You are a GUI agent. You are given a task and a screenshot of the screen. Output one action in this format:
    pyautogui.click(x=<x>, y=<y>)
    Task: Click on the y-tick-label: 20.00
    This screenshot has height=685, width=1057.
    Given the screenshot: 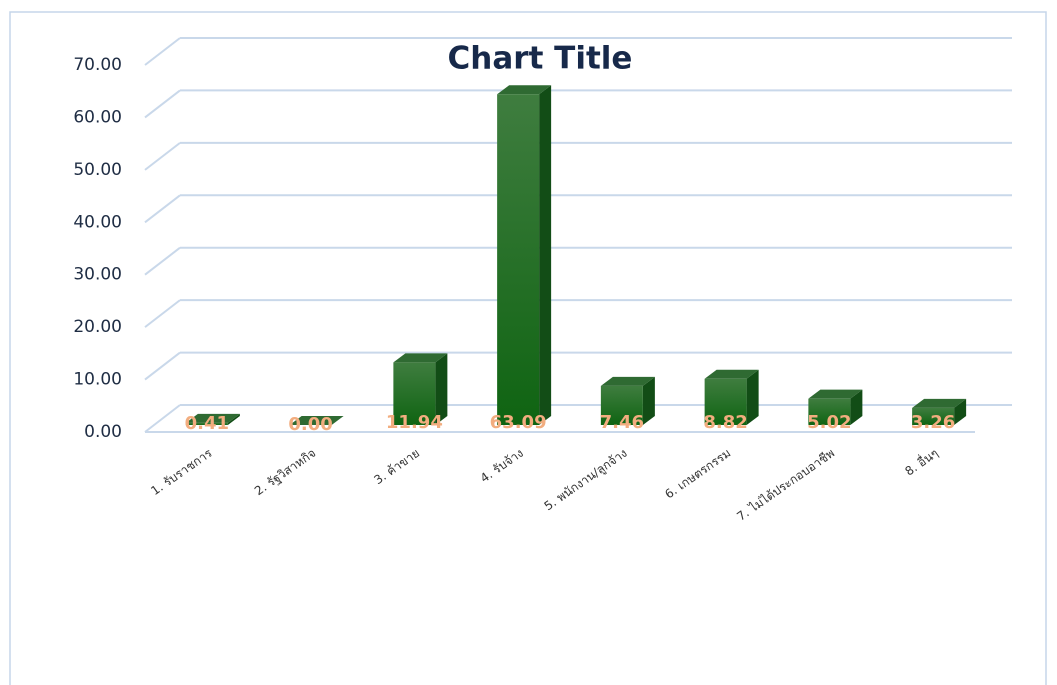 What is the action you would take?
    pyautogui.click(x=97, y=327)
    